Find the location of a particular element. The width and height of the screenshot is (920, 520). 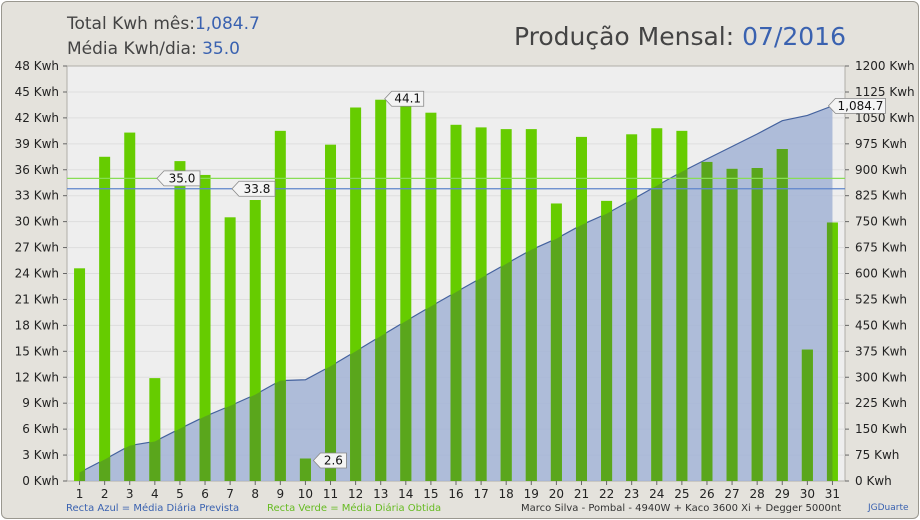

y-tick-label: 27 Kwh is located at coordinates (37, 248).